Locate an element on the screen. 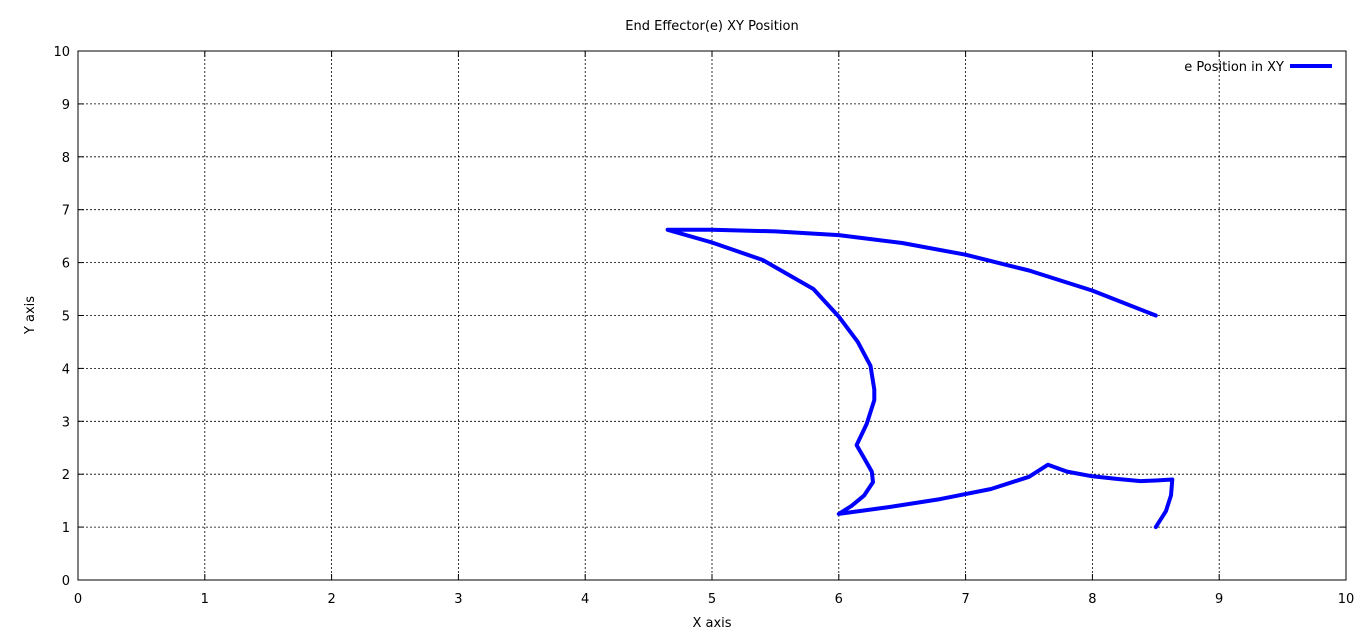  y-tick-label: 8 is located at coordinates (66, 158).